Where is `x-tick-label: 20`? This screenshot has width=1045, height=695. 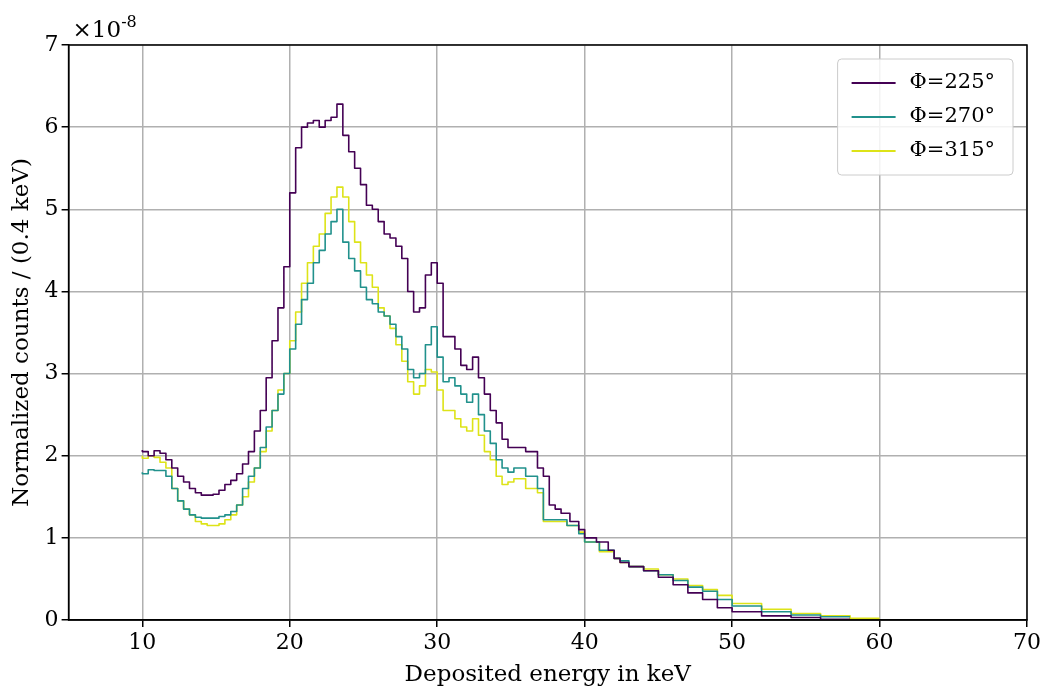 x-tick-label: 20 is located at coordinates (289, 641).